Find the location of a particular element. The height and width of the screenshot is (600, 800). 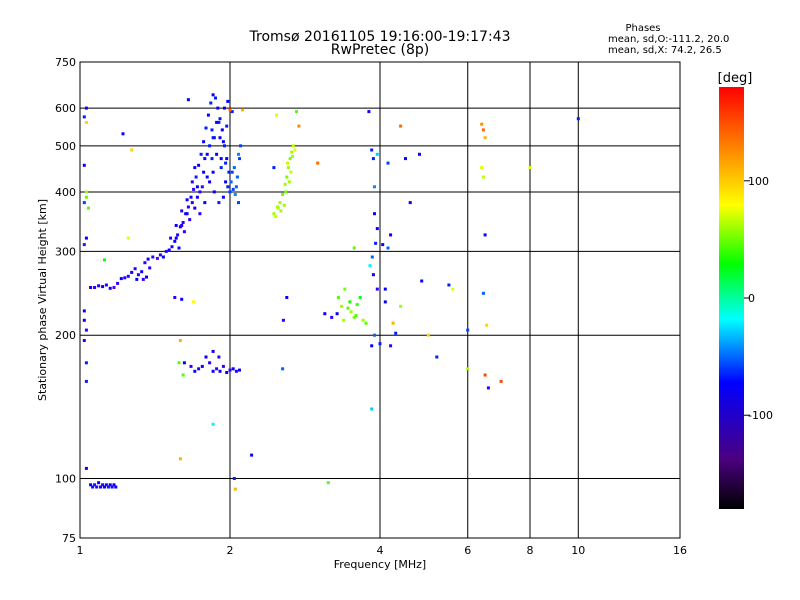

y-tick-label: 500 is located at coordinates (65, 146).